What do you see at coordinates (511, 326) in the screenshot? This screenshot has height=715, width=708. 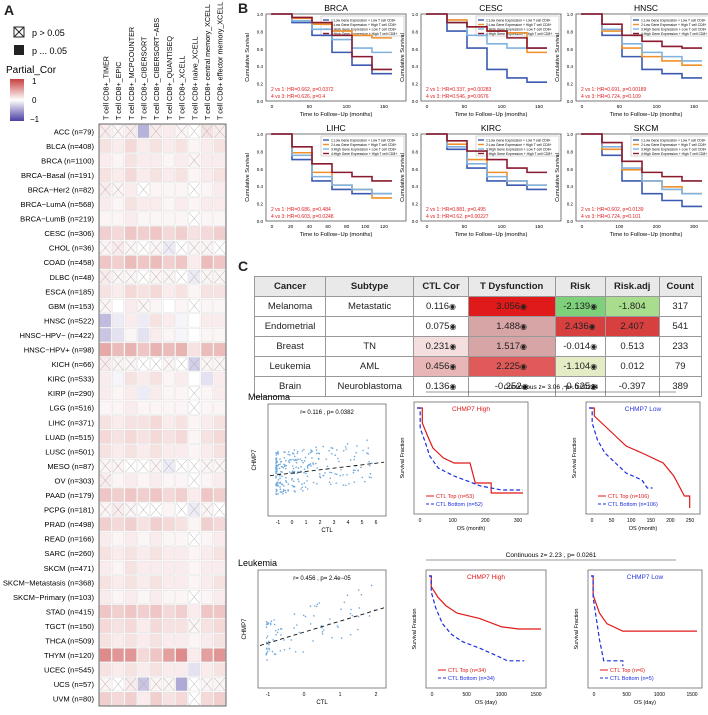 I see `cell-t-dysfunction: 1.488◉` at bounding box center [511, 326].